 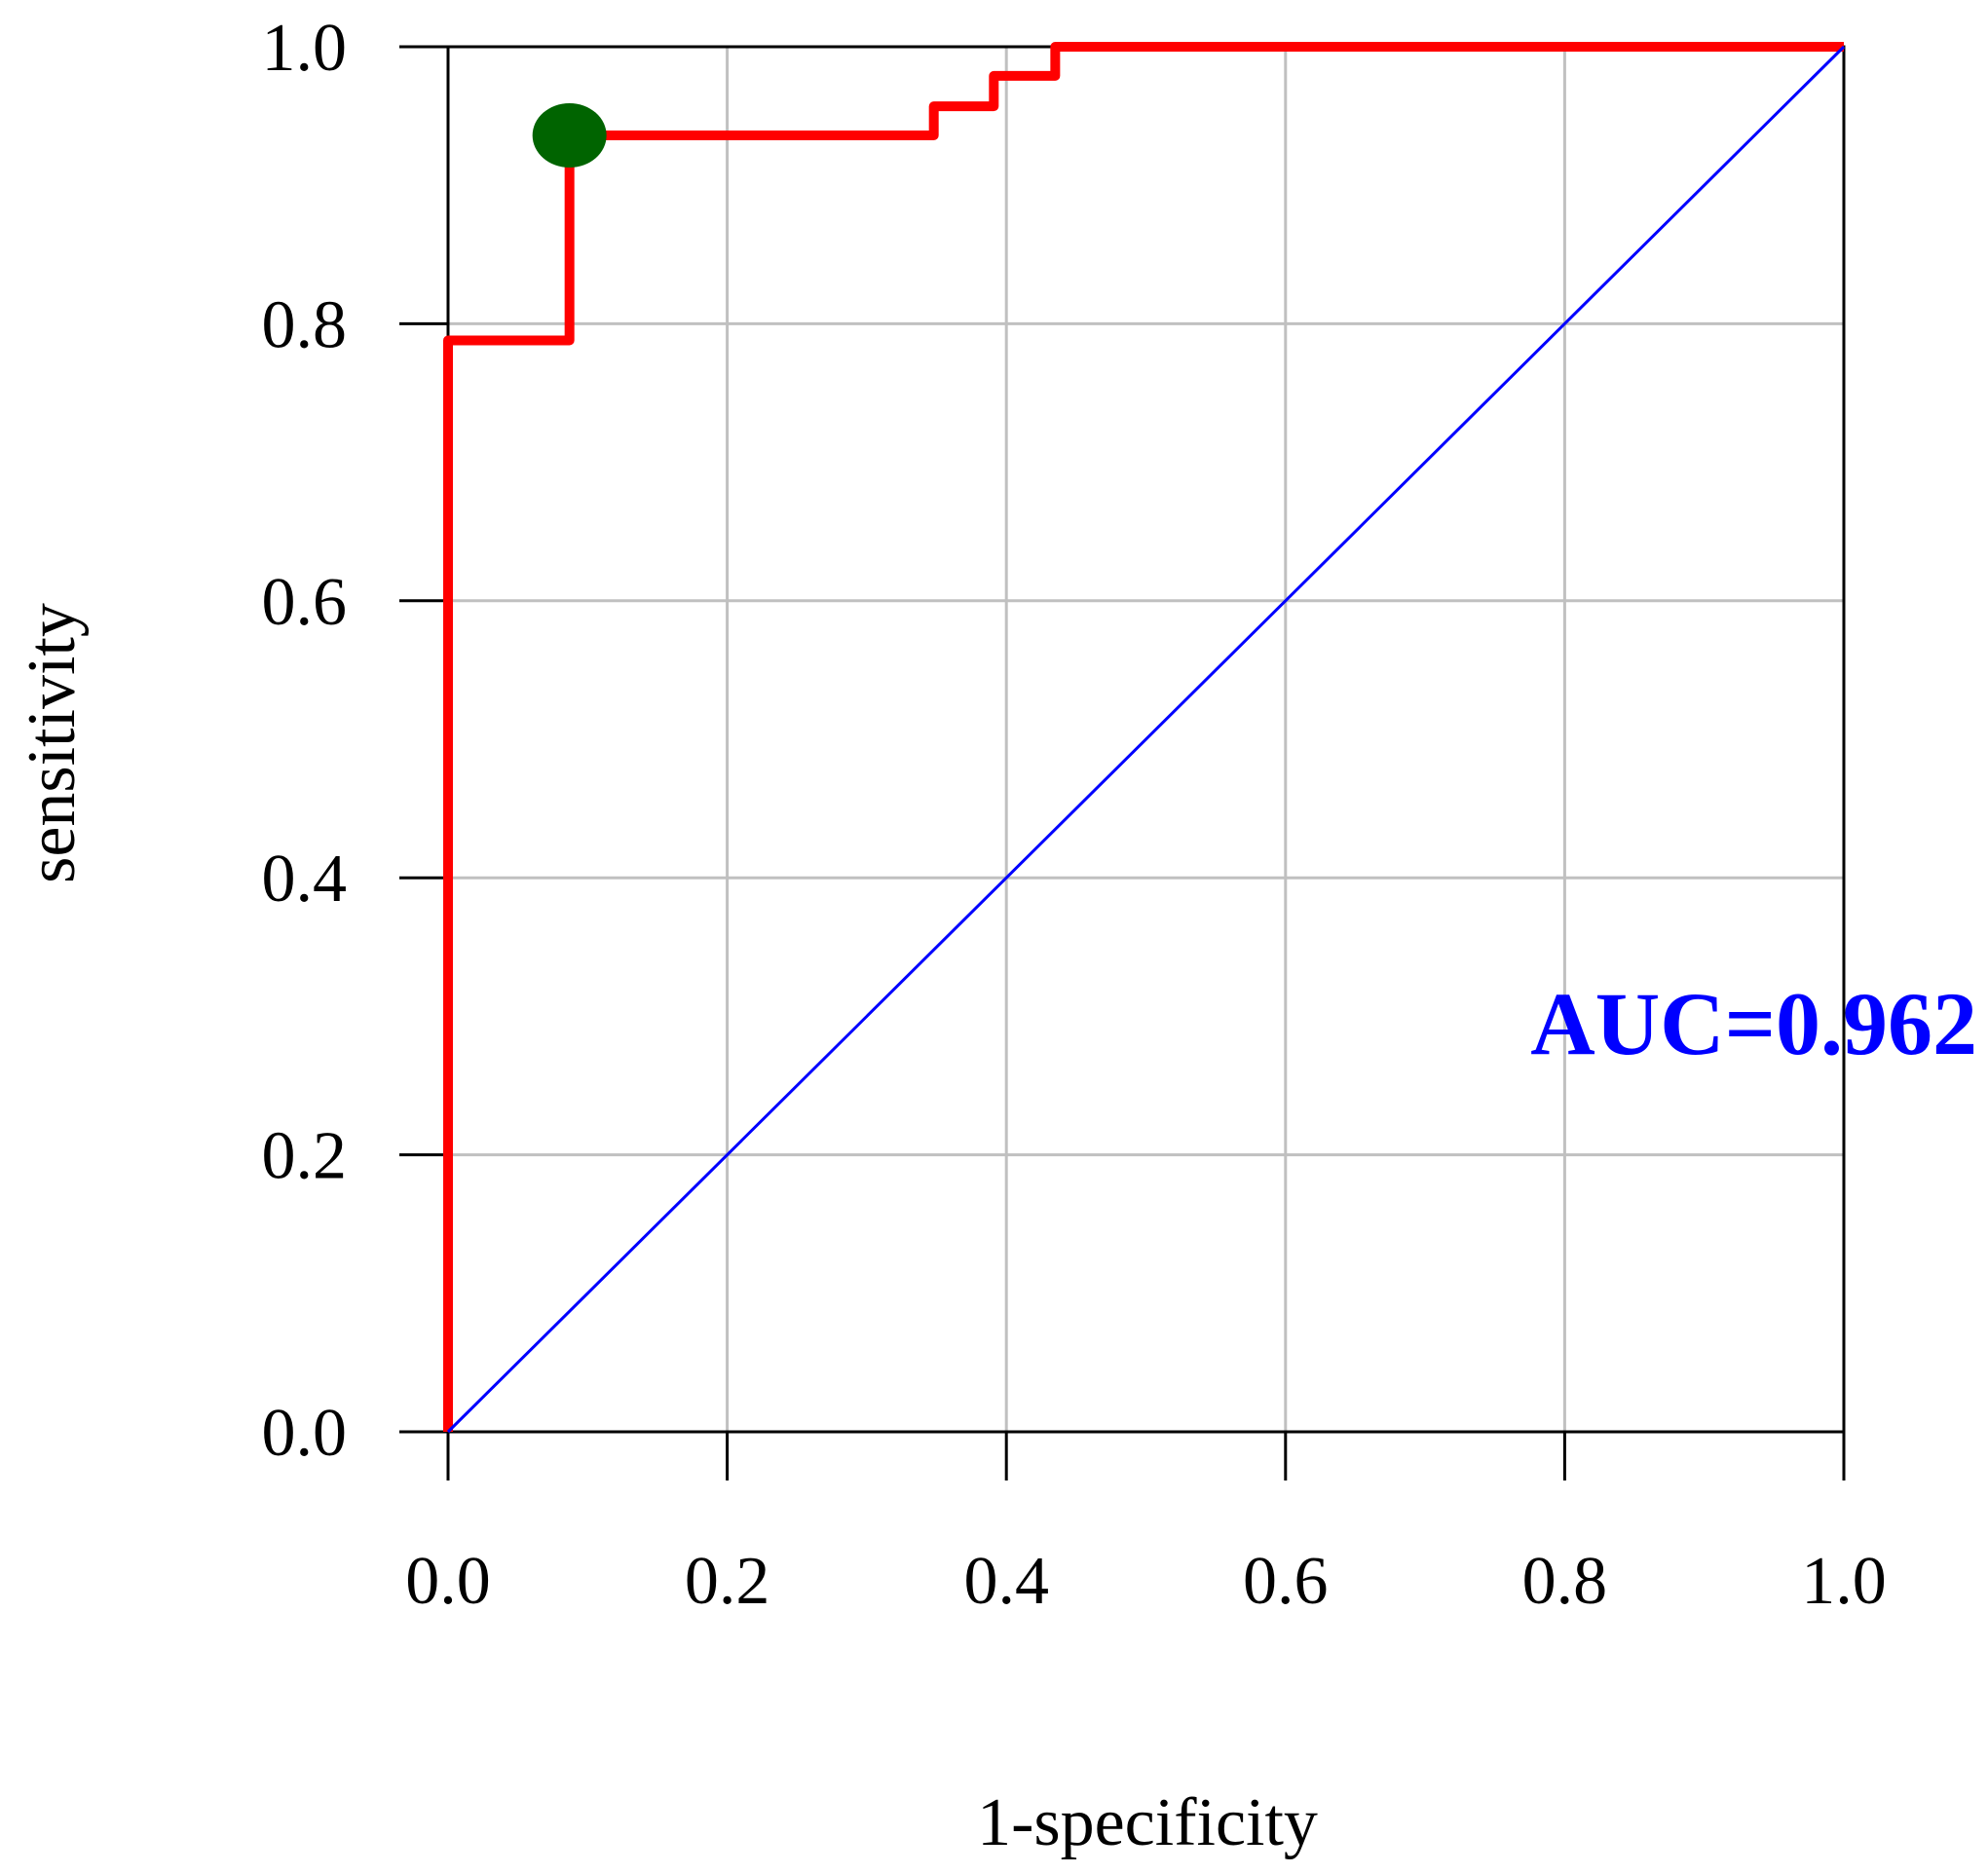 What do you see at coordinates (1286, 1582) in the screenshot?
I see `x-tick-label: 0.6` at bounding box center [1286, 1582].